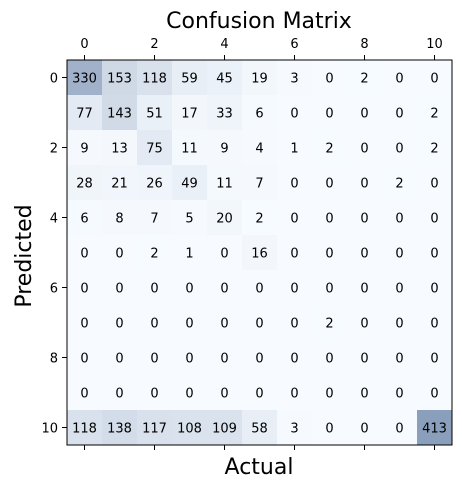 Image resolution: width=462 pixels, height=490 pixels. I want to click on cell-value-label: 6, so click(84, 219).